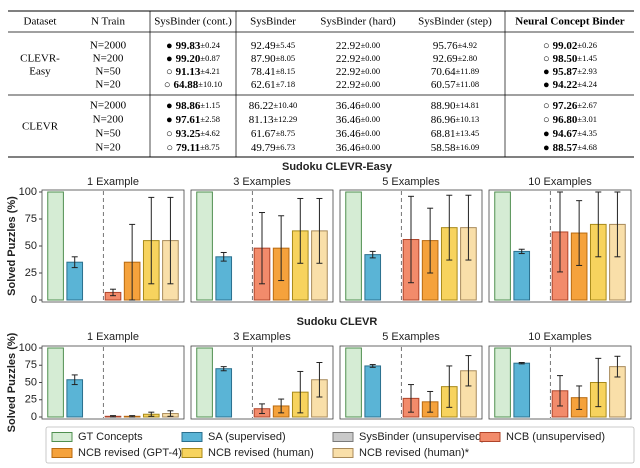  Describe the element at coordinates (422, 437) in the screenshot. I see `legend-label: SysBinder (unsupervised)` at that location.